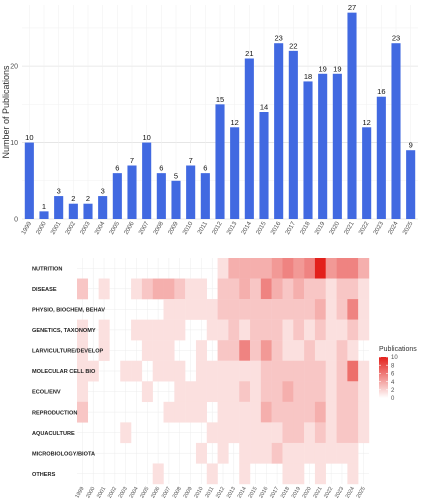 The width and height of the screenshot is (421, 500). I want to click on heatmap-column-label: 2025, so click(361, 492).